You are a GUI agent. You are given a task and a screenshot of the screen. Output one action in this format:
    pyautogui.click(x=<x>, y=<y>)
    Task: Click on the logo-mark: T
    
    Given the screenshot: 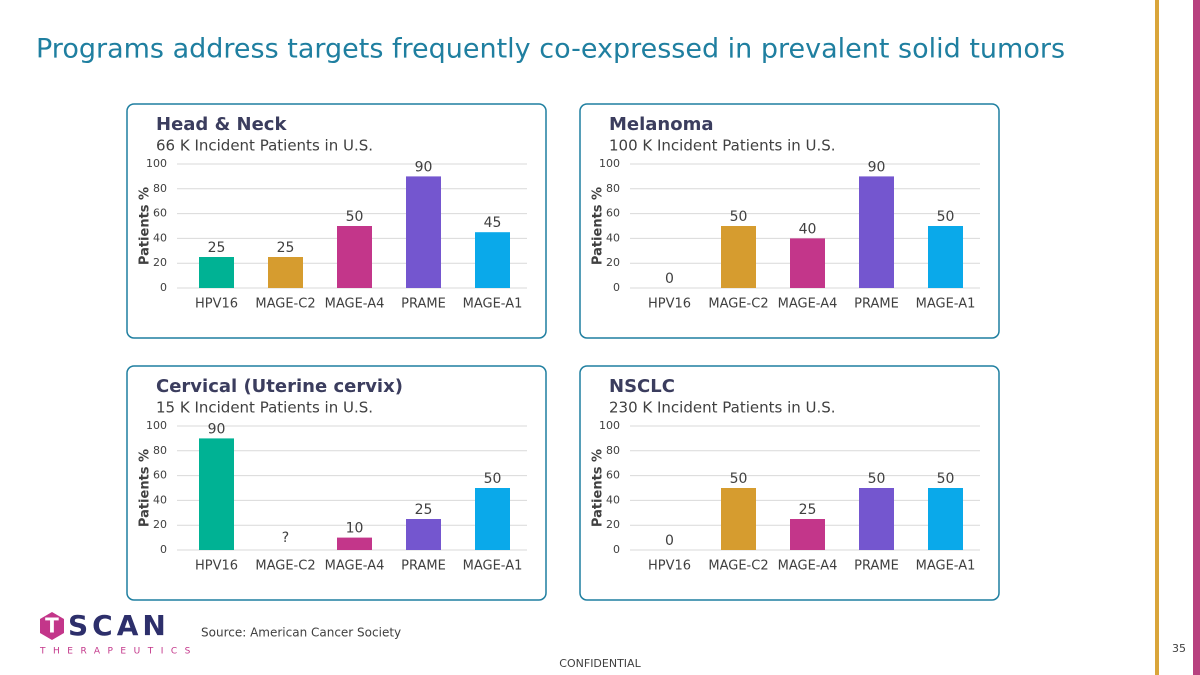 What is the action you would take?
    pyautogui.click(x=52, y=626)
    